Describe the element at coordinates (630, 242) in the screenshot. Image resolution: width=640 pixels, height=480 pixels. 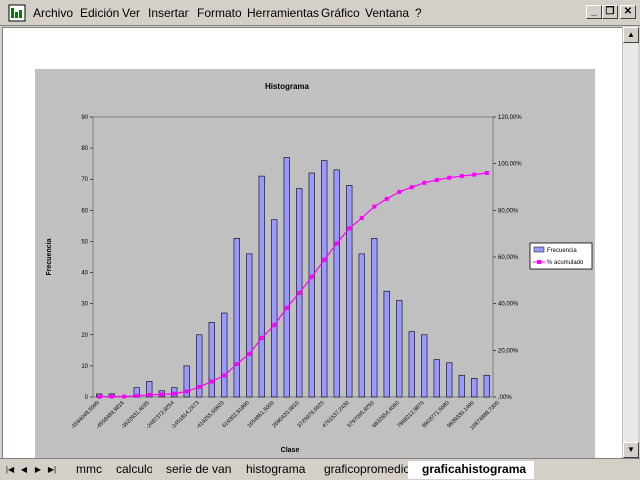
I see `vertical-scrollbar: ▲ ▼` at that location.